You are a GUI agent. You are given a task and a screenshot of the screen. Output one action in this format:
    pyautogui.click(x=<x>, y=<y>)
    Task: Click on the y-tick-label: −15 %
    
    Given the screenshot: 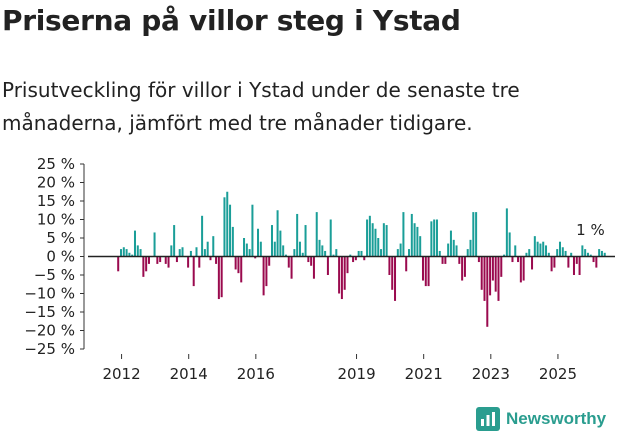 What is the action you would take?
    pyautogui.click(x=49, y=312)
    